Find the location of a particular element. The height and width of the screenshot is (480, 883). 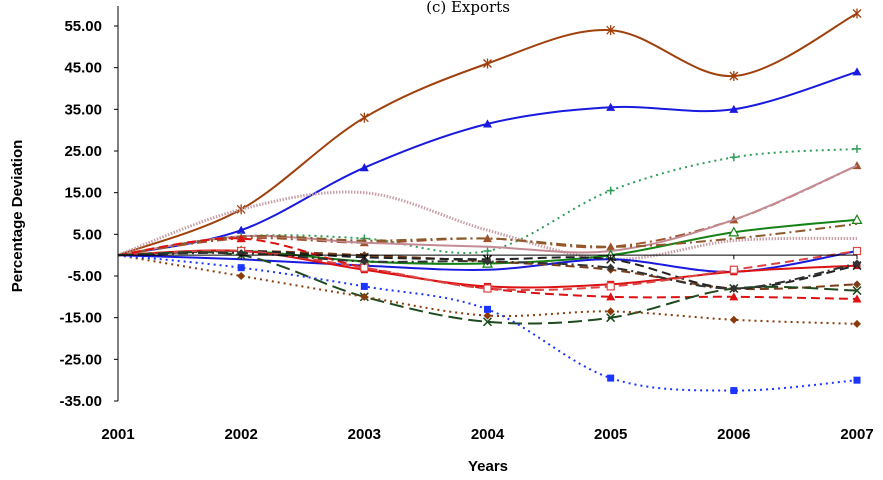

x-axis-title: Years is located at coordinates (488, 466).